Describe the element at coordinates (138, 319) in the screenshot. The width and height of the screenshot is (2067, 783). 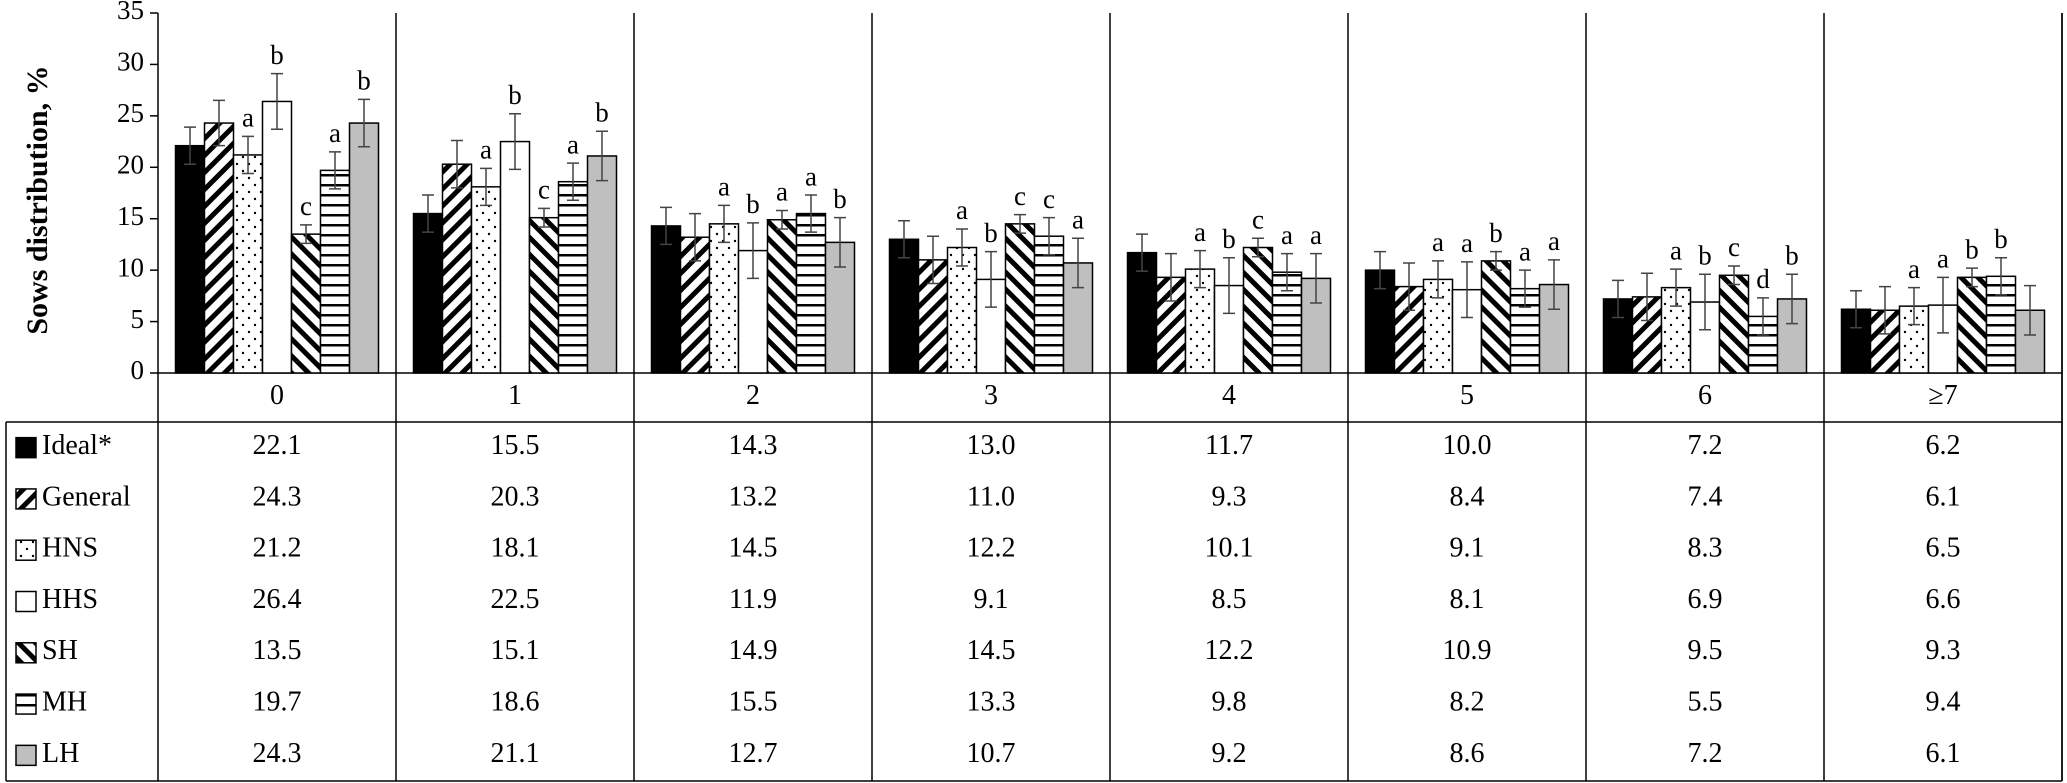
I see `y-tick-label: 5` at that location.